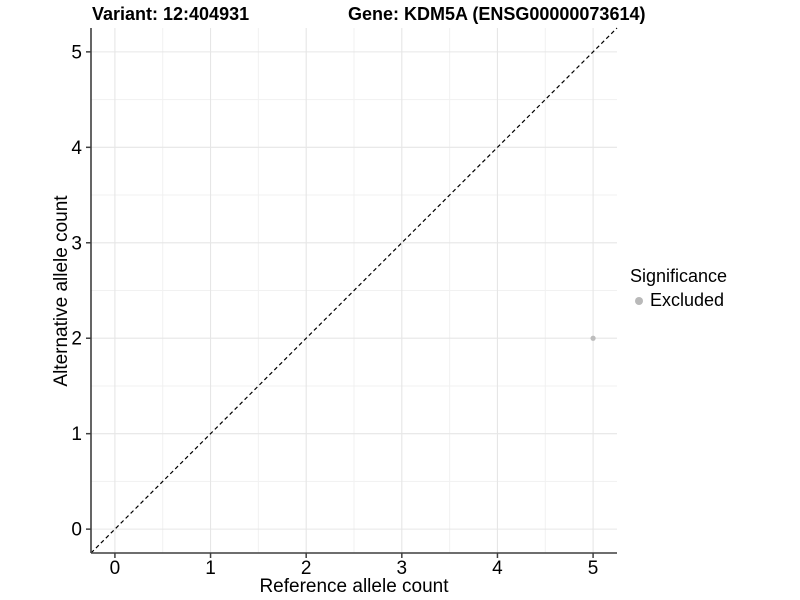 Image resolution: width=800 pixels, height=600 pixels. Describe the element at coordinates (593, 568) in the screenshot. I see `x-tick-label: 5` at that location.